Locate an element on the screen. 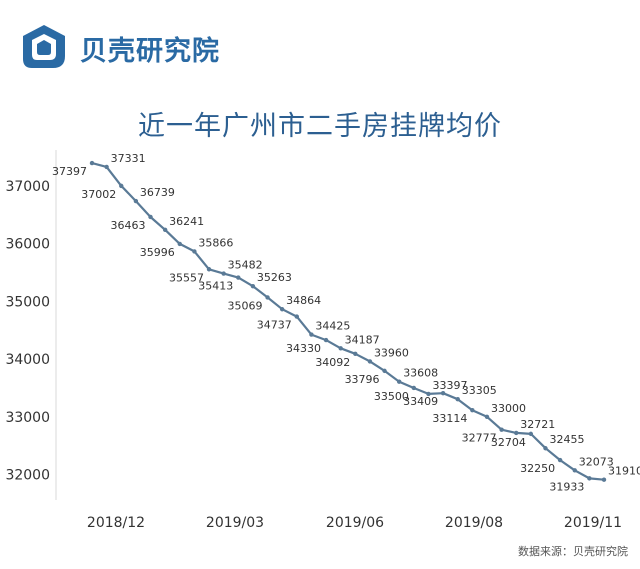  brand-name: 贝壳研究院 is located at coordinates (150, 51).